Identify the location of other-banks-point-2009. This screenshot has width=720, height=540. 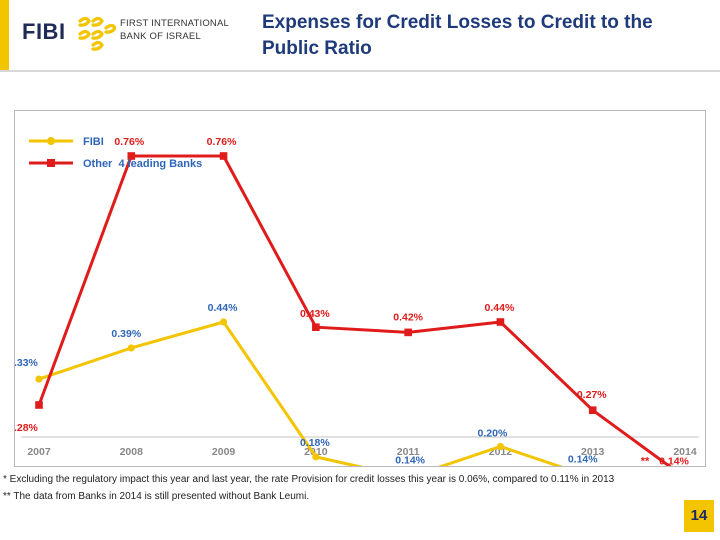
(223, 156).